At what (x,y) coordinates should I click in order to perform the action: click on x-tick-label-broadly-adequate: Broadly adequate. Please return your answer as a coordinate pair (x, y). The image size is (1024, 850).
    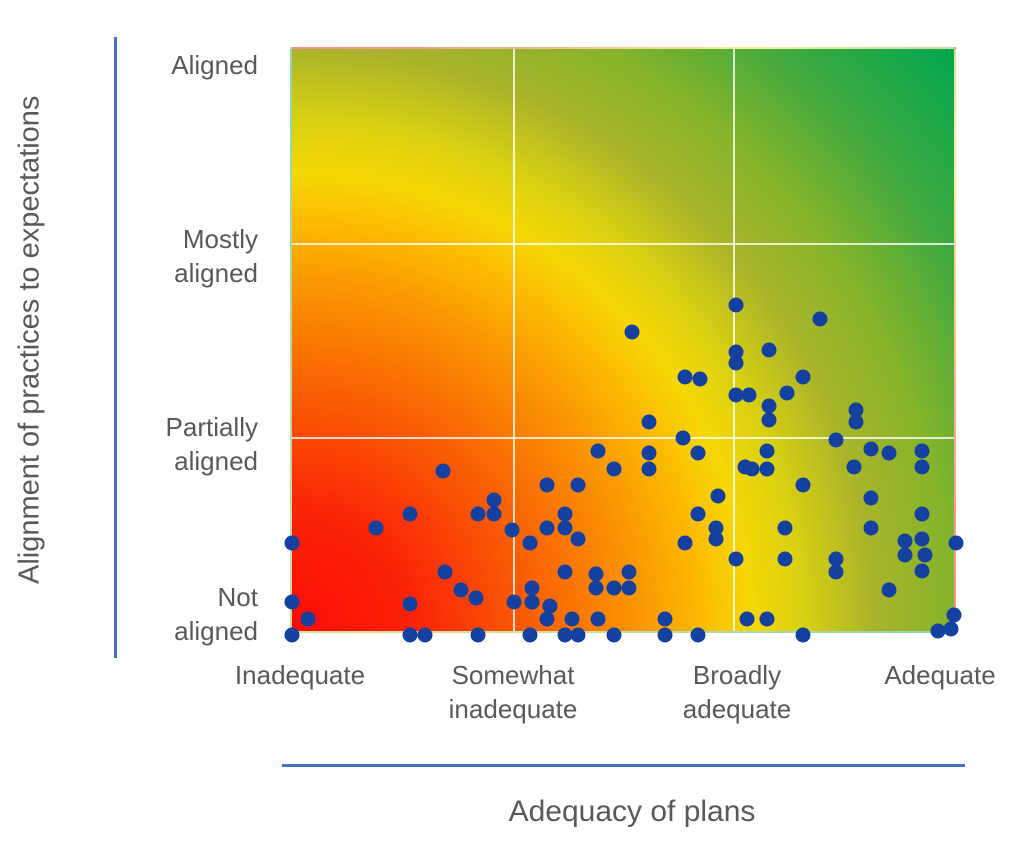
    Looking at the image, I should click on (737, 692).